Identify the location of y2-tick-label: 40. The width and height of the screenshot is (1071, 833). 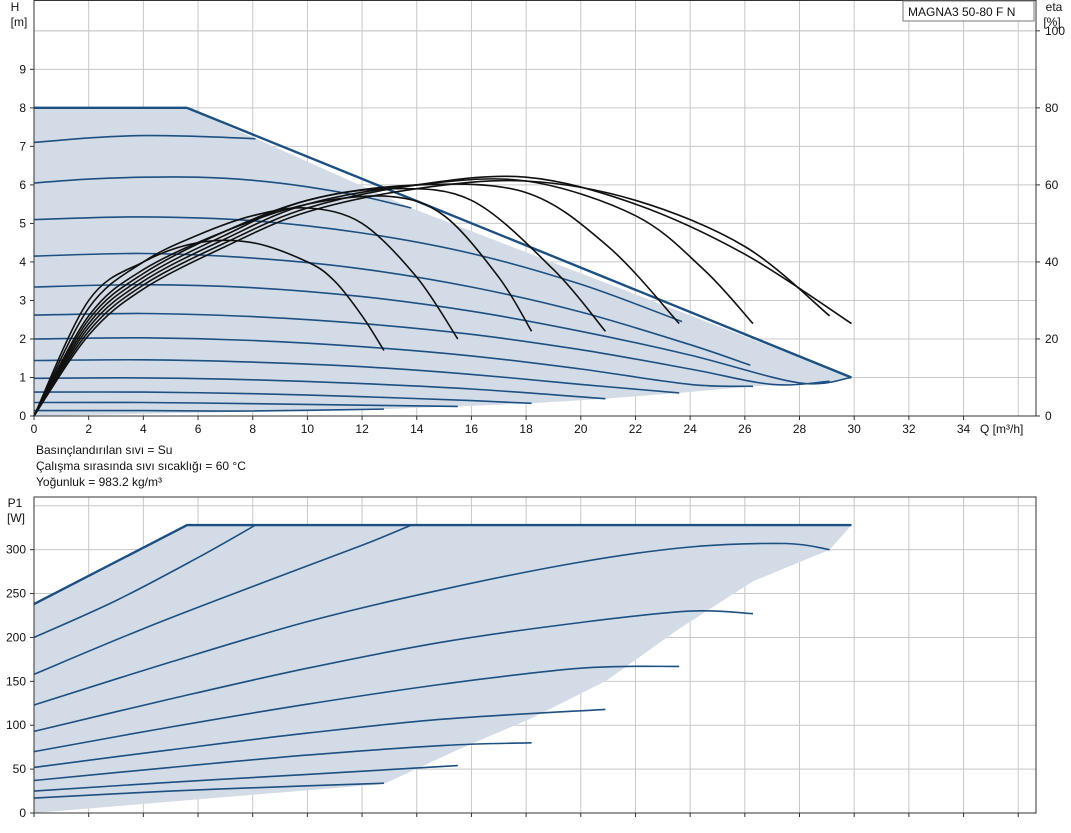
(1052, 262).